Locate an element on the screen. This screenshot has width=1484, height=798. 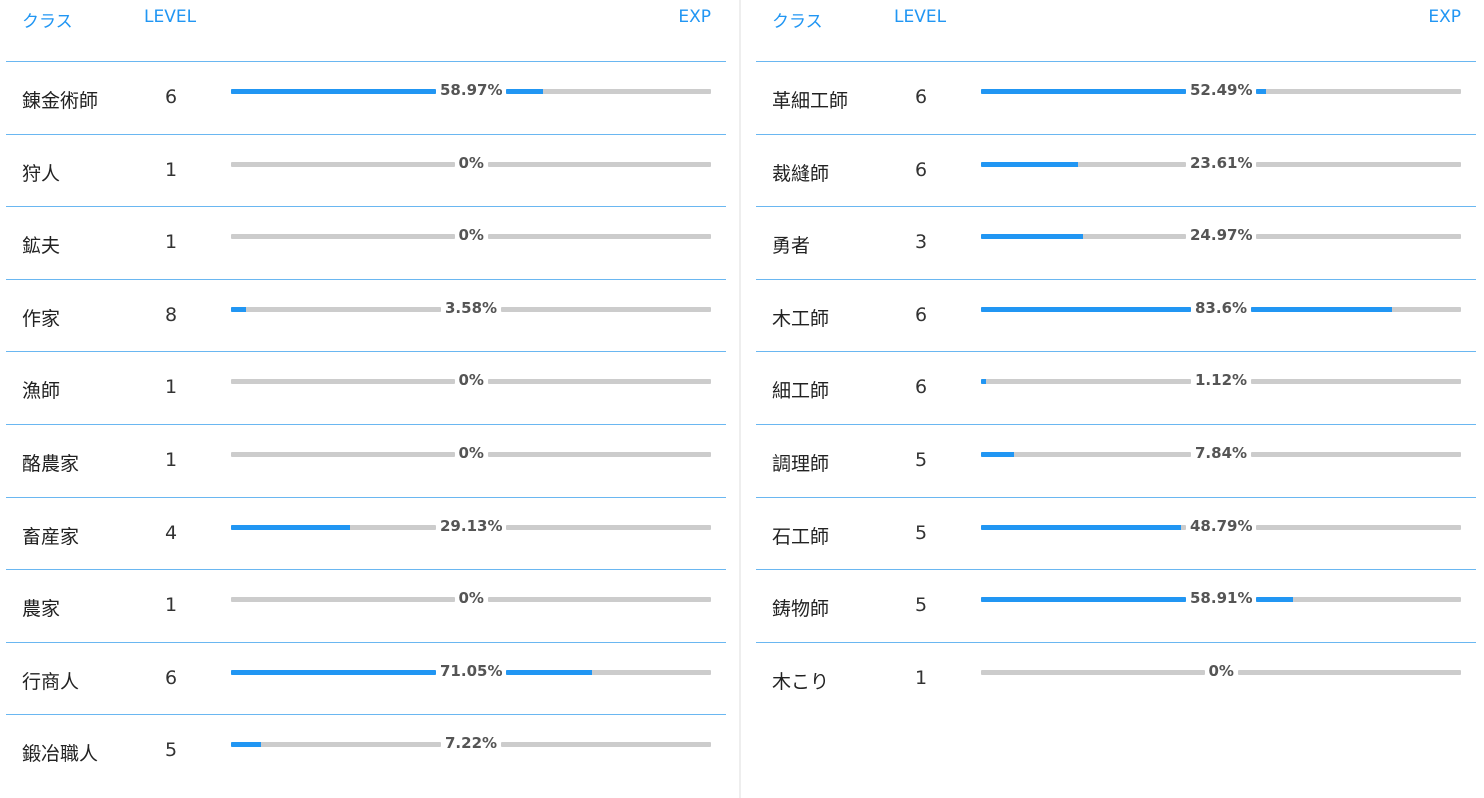
table-row: 漁師 1 0% is located at coordinates (366, 387).